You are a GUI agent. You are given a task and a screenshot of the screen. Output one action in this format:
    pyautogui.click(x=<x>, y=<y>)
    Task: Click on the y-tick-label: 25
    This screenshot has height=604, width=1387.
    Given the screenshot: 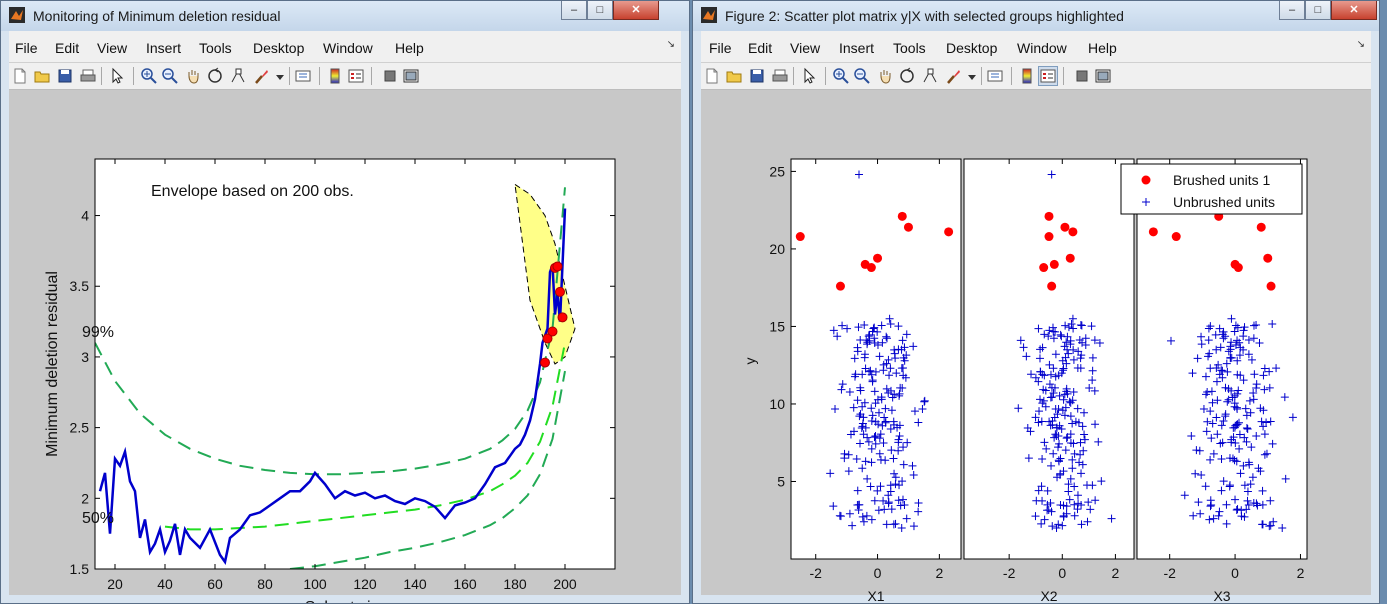 What is the action you would take?
    pyautogui.click(x=777, y=171)
    